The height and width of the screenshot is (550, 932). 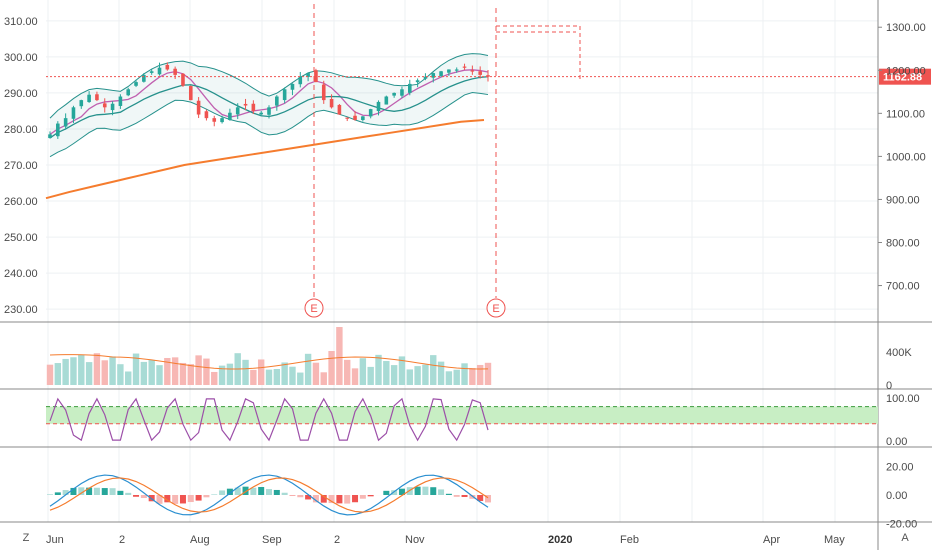 I want to click on time-axis-label: Sep, so click(x=272, y=540).